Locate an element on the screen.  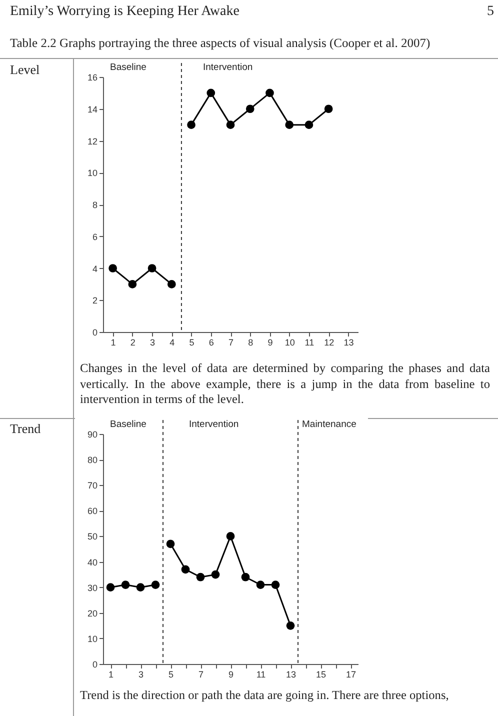
y-tick-label: 50 is located at coordinates (92, 537).